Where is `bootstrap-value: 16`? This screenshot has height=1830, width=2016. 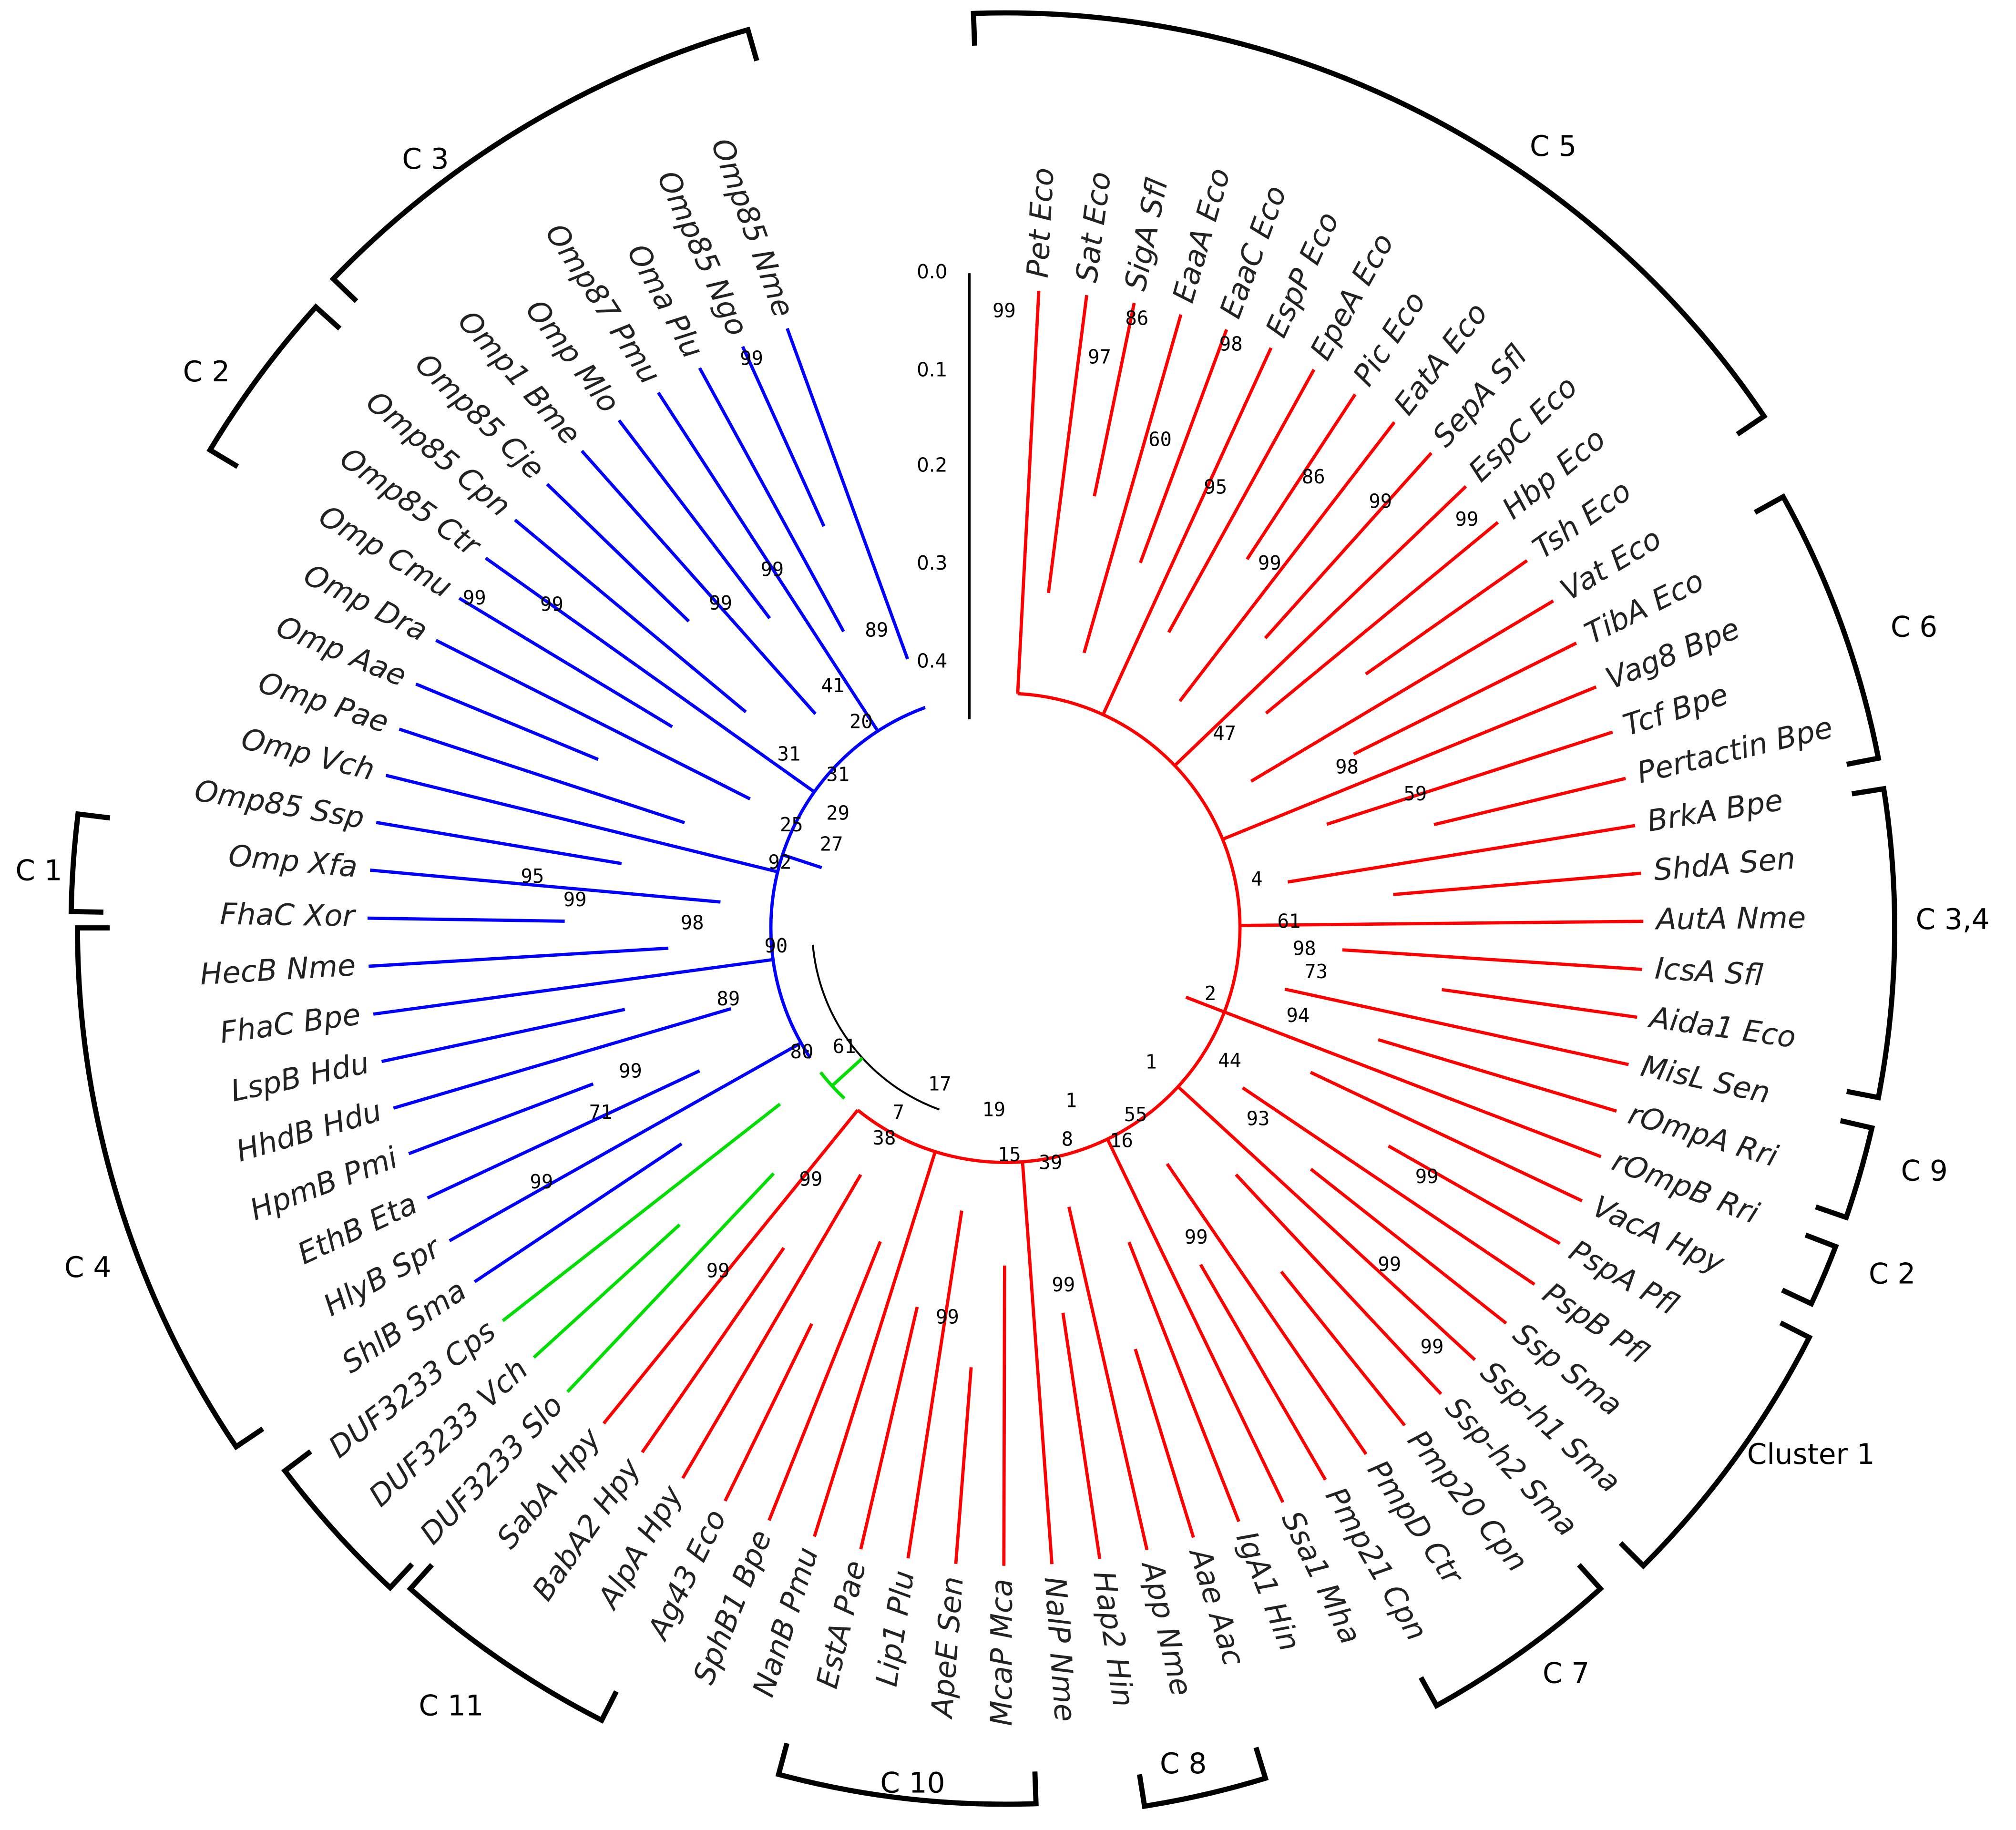
bootstrap-value: 16 is located at coordinates (1121, 1140).